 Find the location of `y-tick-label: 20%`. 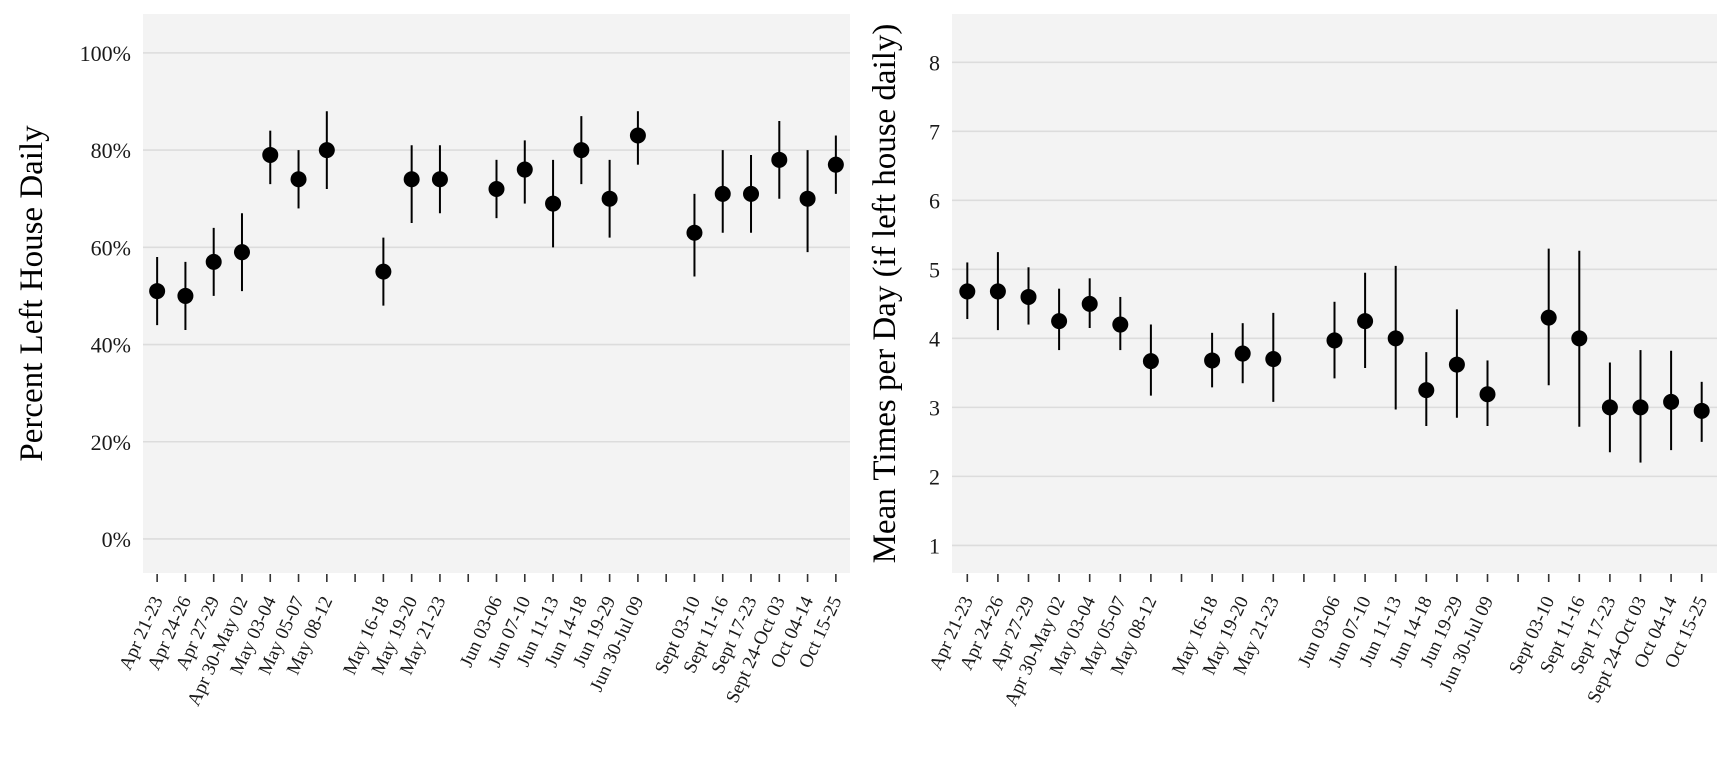

y-tick-label: 20% is located at coordinates (111, 442).